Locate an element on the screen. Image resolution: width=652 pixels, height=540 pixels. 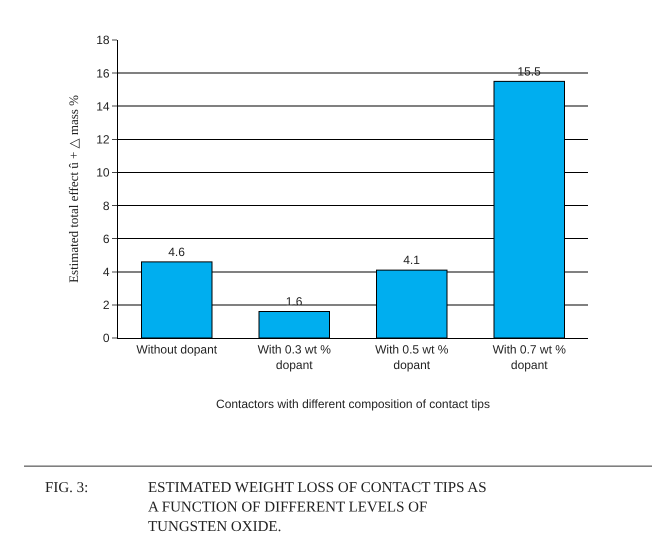
x-tick-label: Without dopant is located at coordinates (177, 349).